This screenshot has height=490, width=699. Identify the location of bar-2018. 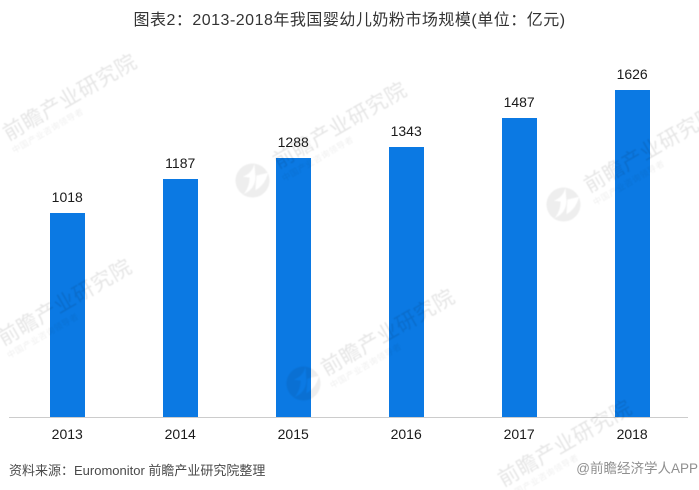
(632, 254).